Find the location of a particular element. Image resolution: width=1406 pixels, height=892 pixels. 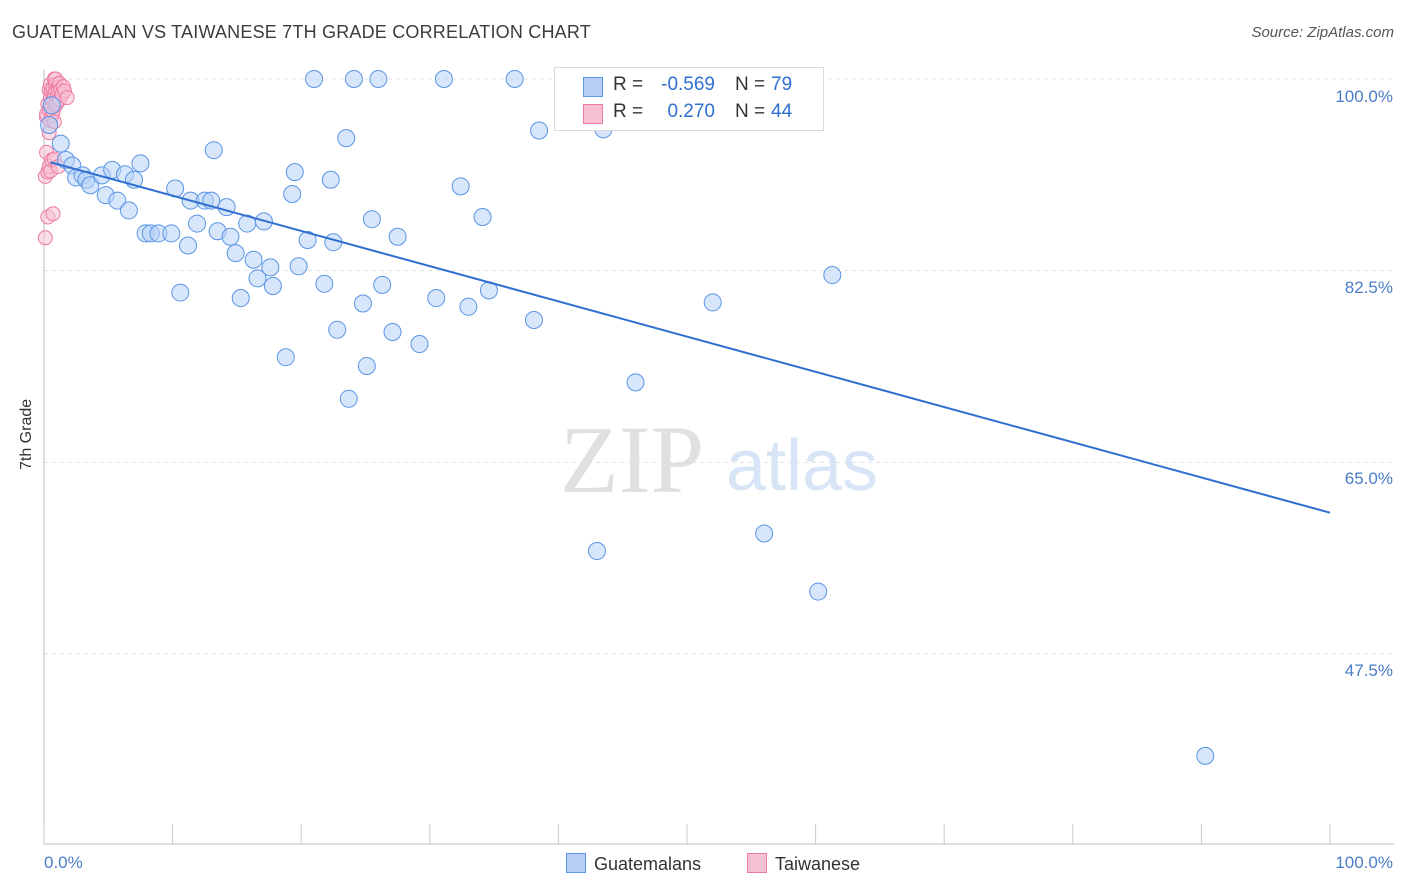

y-axis-label: 7th Grade is located at coordinates (26, 434).